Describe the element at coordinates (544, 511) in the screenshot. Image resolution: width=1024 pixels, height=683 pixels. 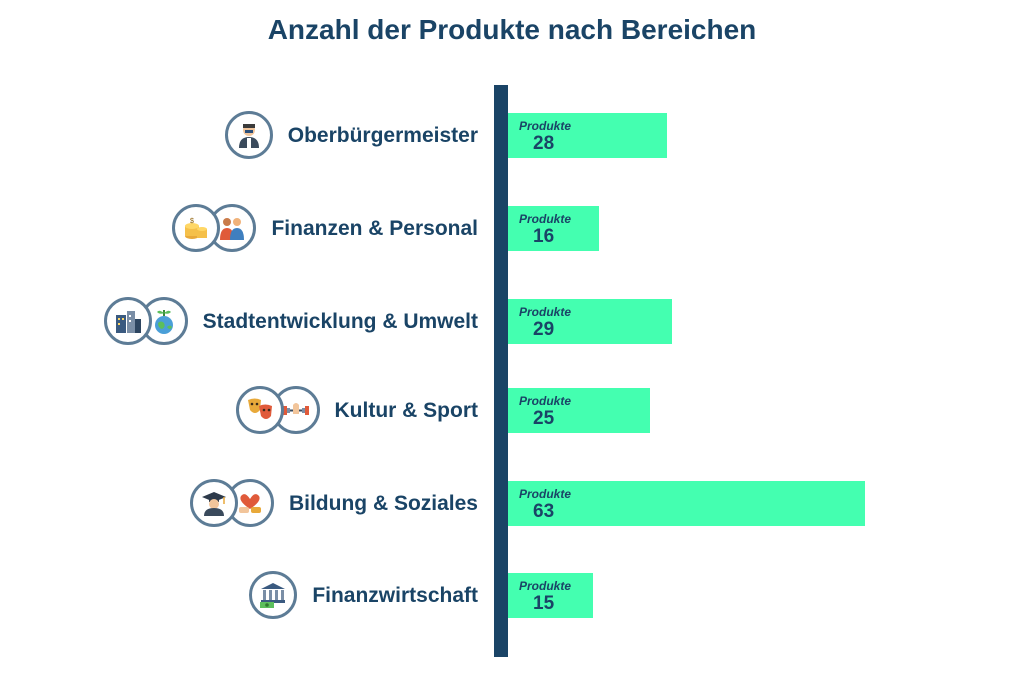
I see `bar-value-label: 63` at that location.